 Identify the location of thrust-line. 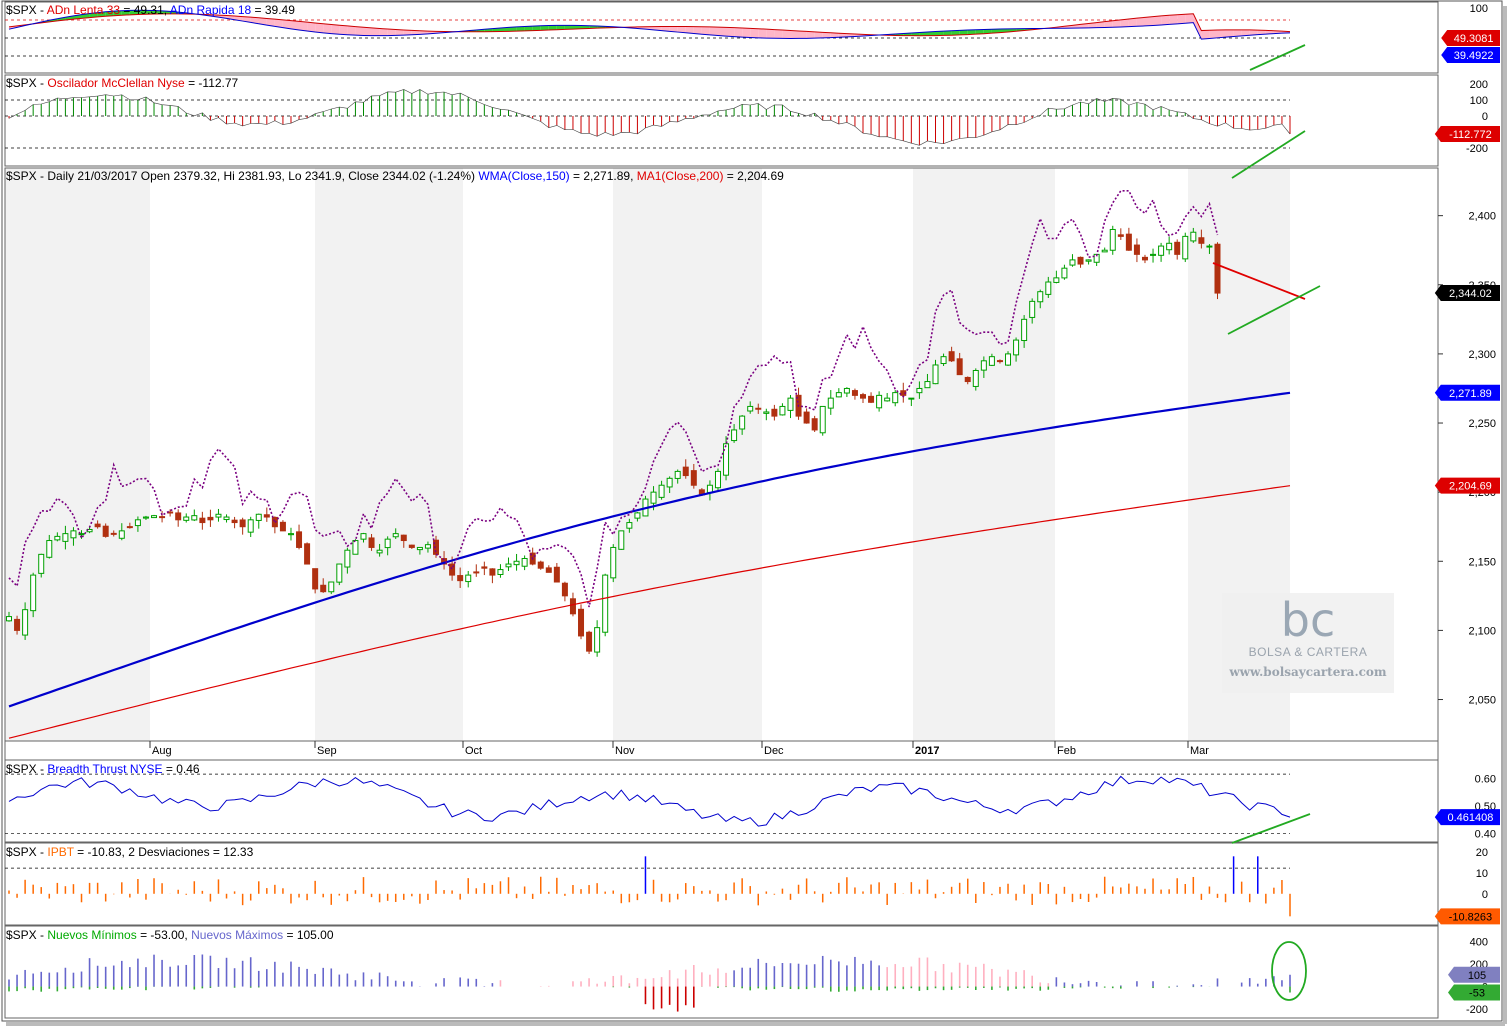
(649, 801).